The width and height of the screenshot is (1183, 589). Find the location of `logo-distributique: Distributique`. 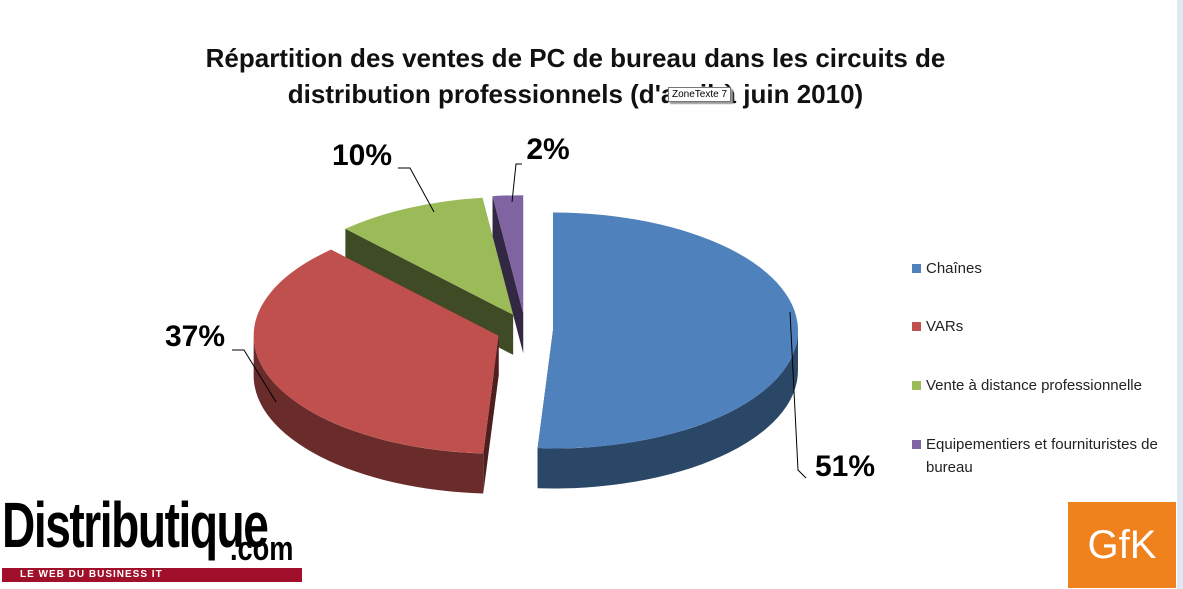

logo-distributique: Distributique is located at coordinates (186, 525).